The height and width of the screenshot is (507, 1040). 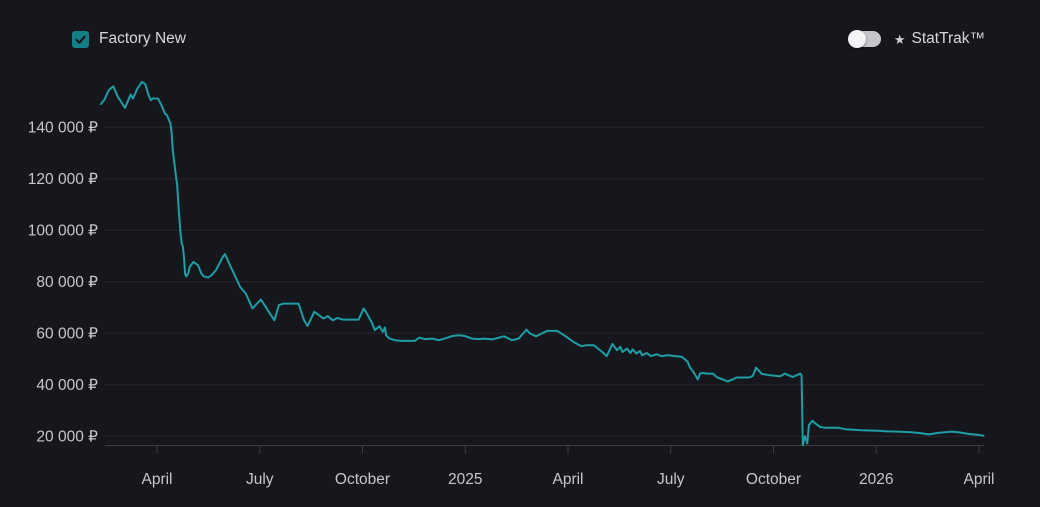 I want to click on y-axis-tick-label: 120 000 ₽, so click(x=63, y=179).